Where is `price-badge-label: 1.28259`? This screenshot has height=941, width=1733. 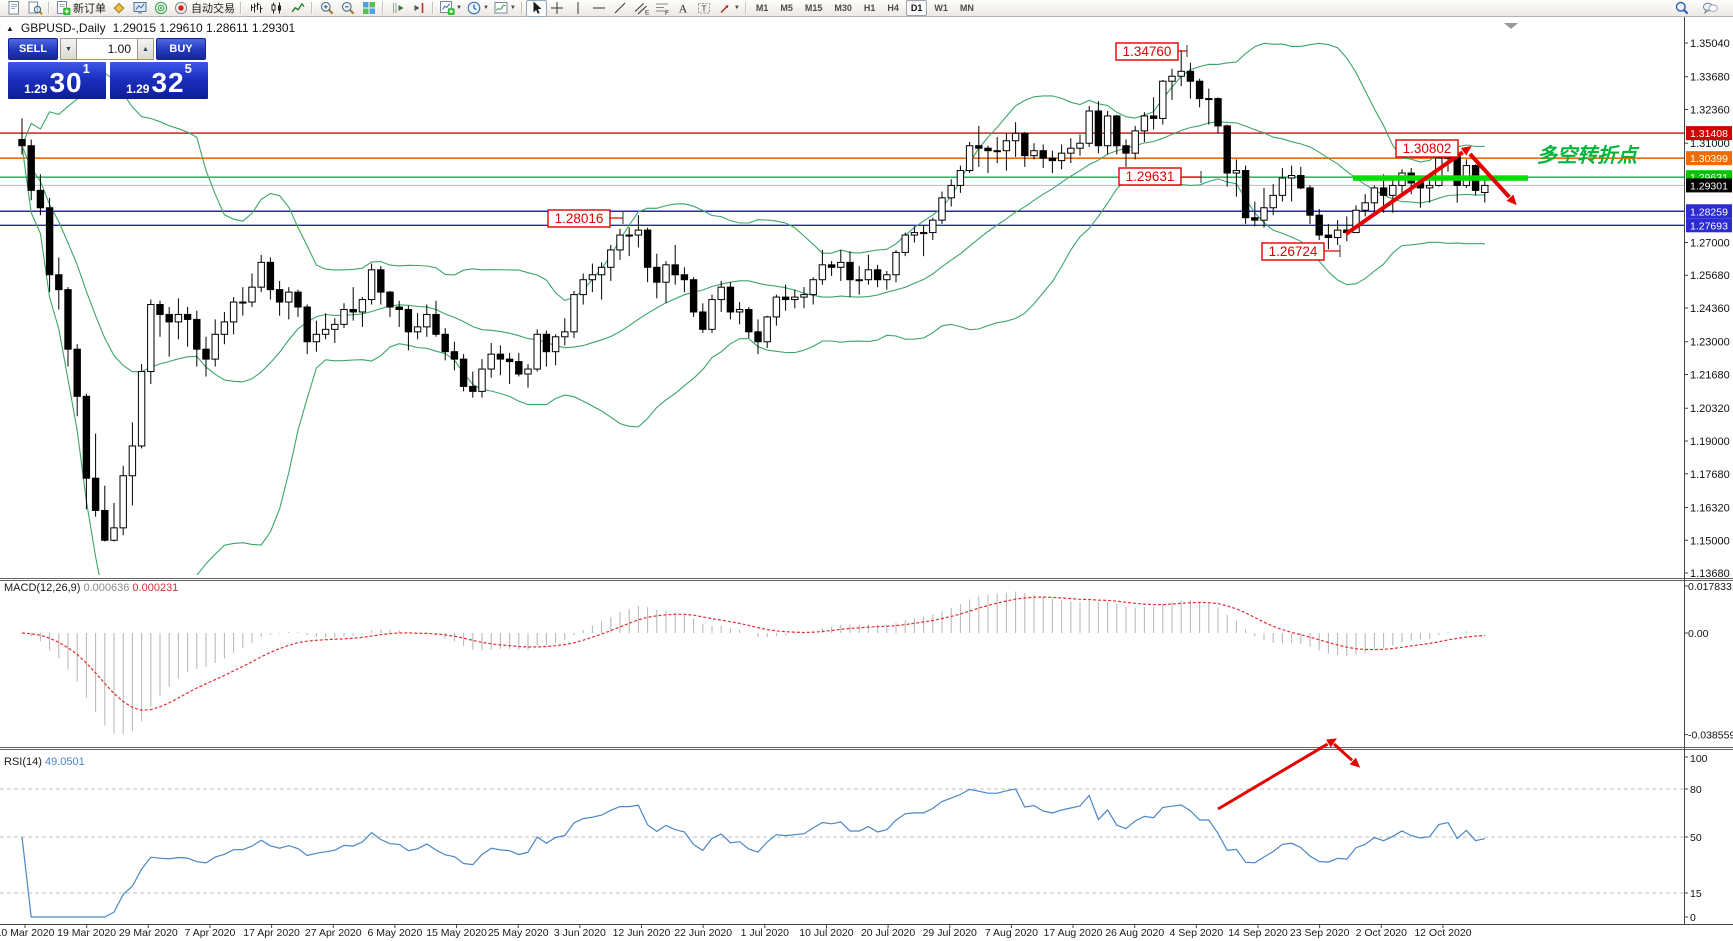 price-badge-label: 1.28259 is located at coordinates (1709, 212).